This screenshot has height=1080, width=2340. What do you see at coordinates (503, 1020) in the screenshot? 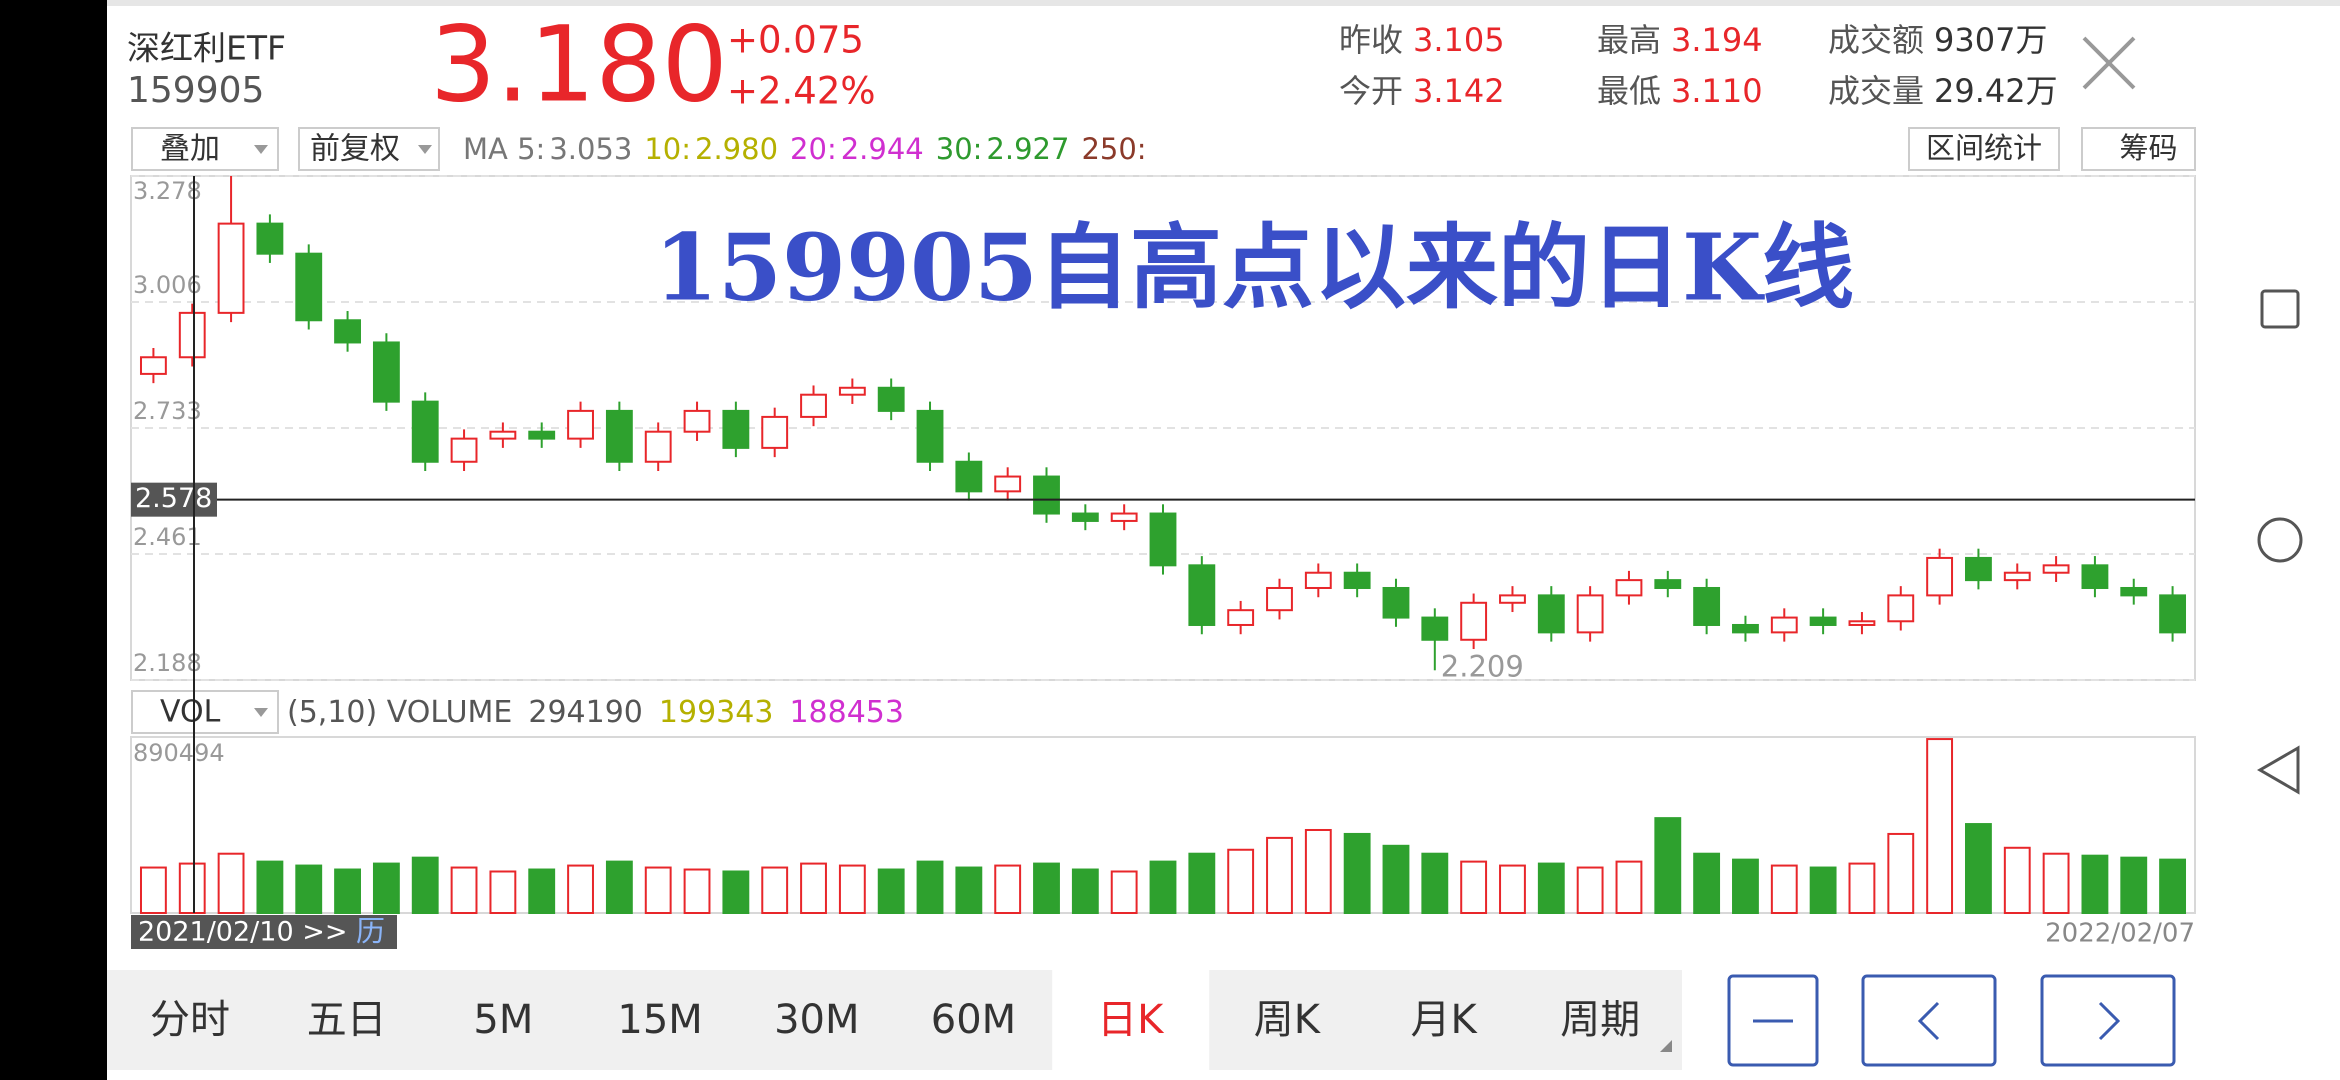
I see `tab: 5M` at bounding box center [503, 1020].